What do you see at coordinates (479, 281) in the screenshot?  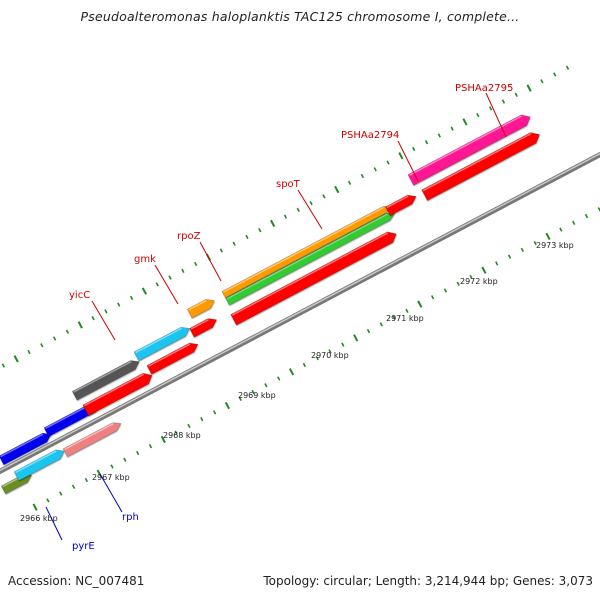 I see `scale-label-2972: 2972 kbp` at bounding box center [479, 281].